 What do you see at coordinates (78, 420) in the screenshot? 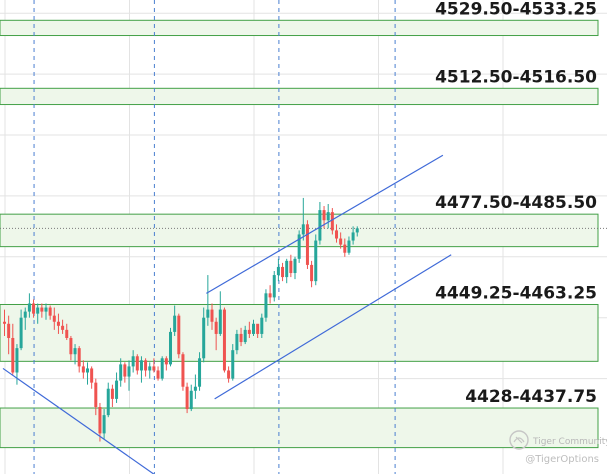
I see `channel-line-lower-left` at bounding box center [78, 420].